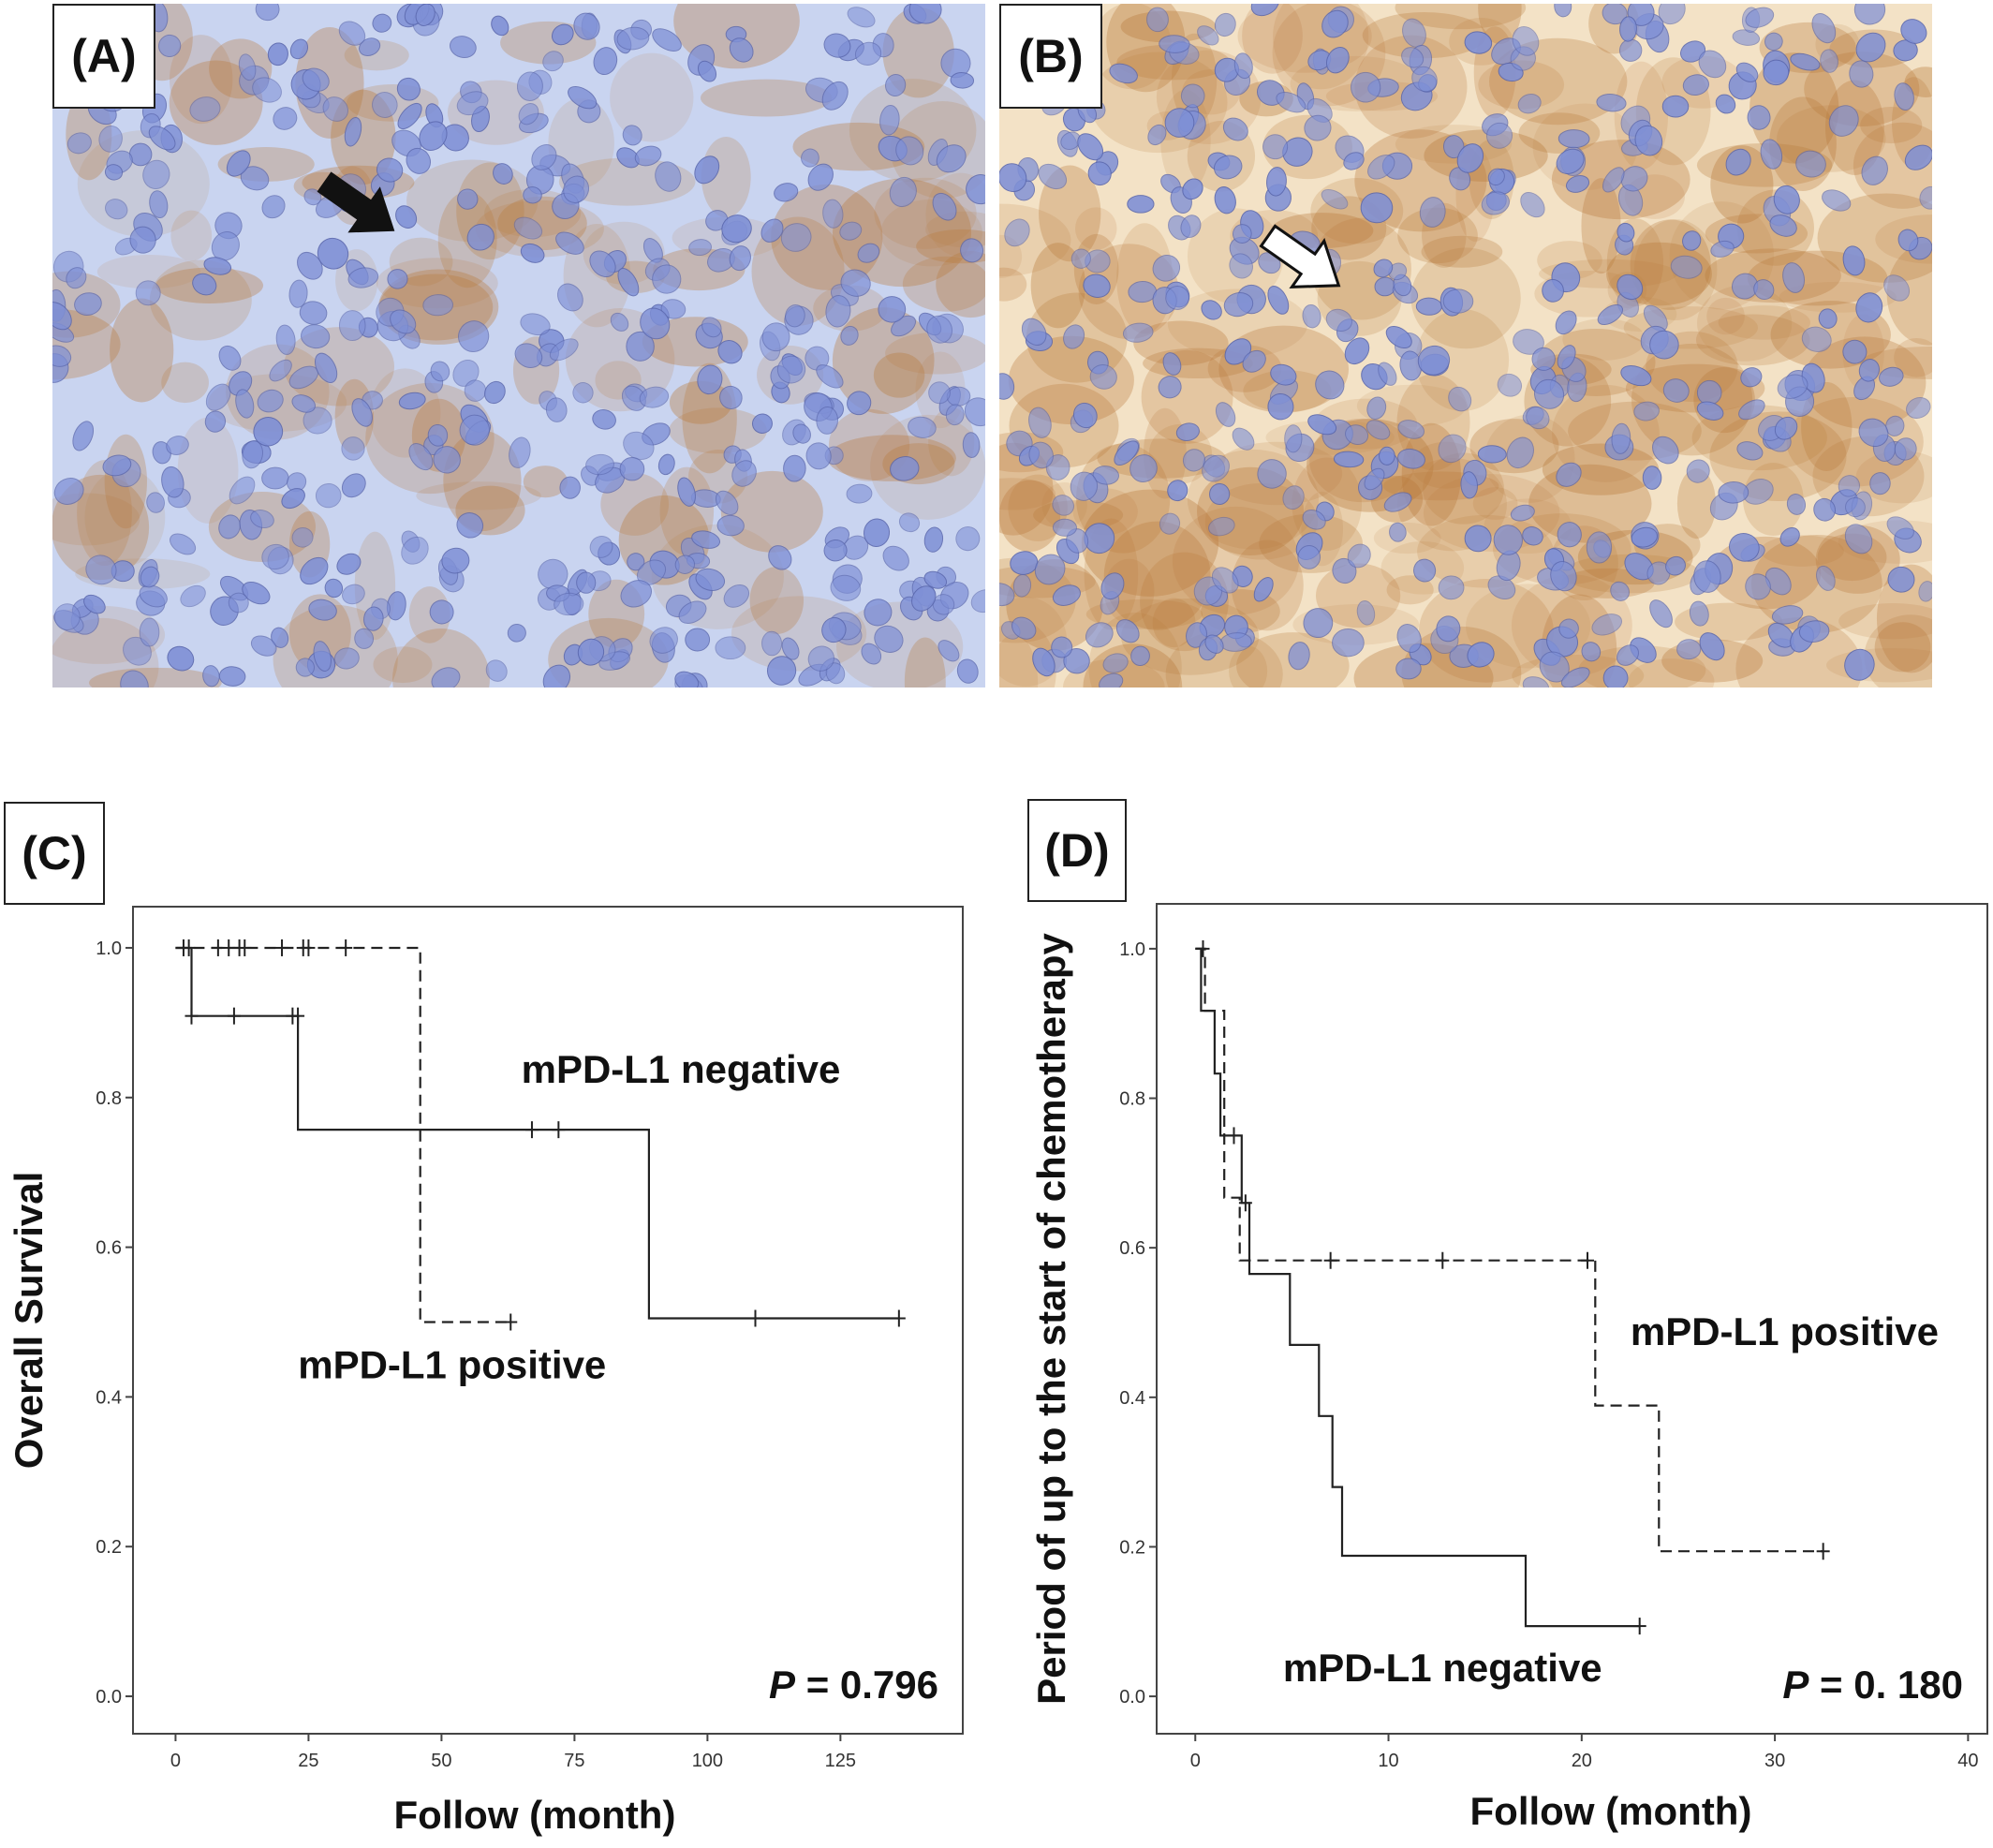 The width and height of the screenshot is (1993, 1848). What do you see at coordinates (574, 1761) in the screenshot?
I see `x-tick-label: 75` at bounding box center [574, 1761].